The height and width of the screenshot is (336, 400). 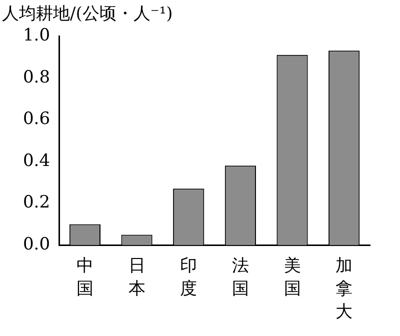 I want to click on x-tick-label: 加拿大, so click(x=344, y=289).